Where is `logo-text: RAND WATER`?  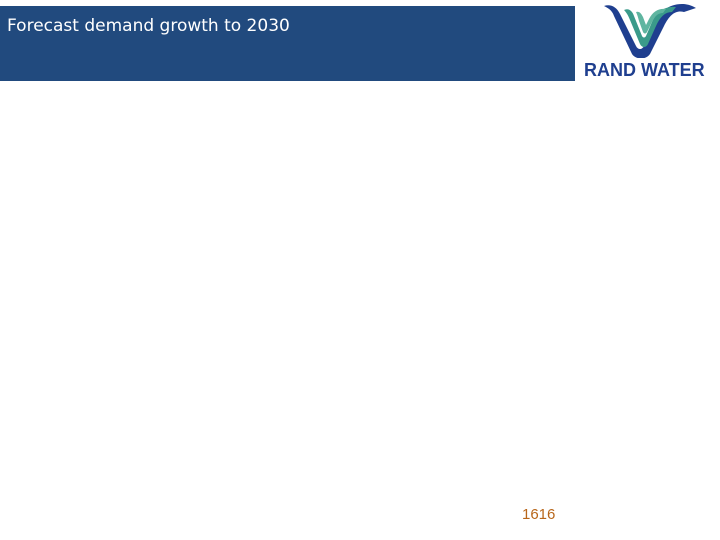
logo-text: RAND WATER is located at coordinates (644, 70).